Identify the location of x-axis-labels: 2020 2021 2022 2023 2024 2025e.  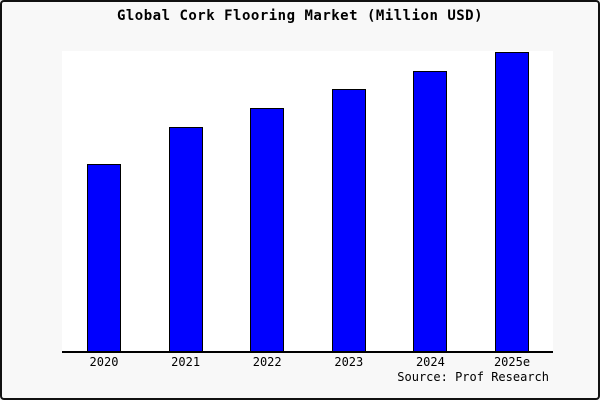
(307, 363).